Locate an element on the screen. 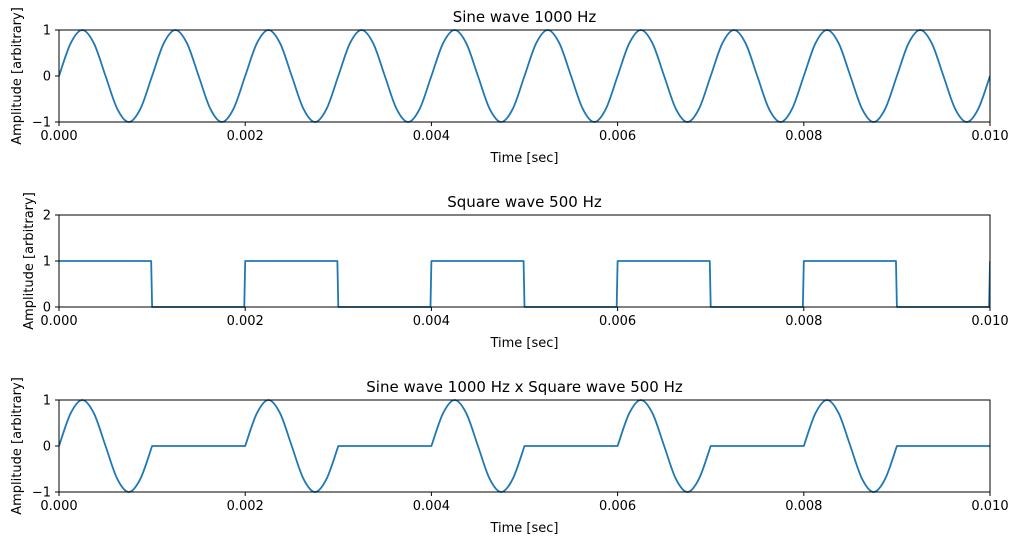 The width and height of the screenshot is (1019, 545). chart-title: Square wave 500 Hz is located at coordinates (524, 202).